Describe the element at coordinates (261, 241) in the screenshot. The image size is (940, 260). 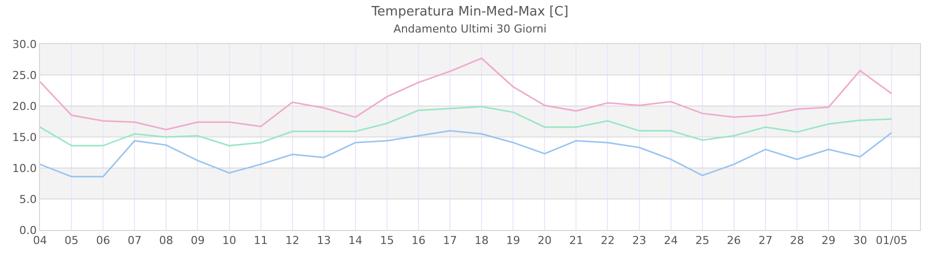
I see `x-tick-label: 11` at that location.